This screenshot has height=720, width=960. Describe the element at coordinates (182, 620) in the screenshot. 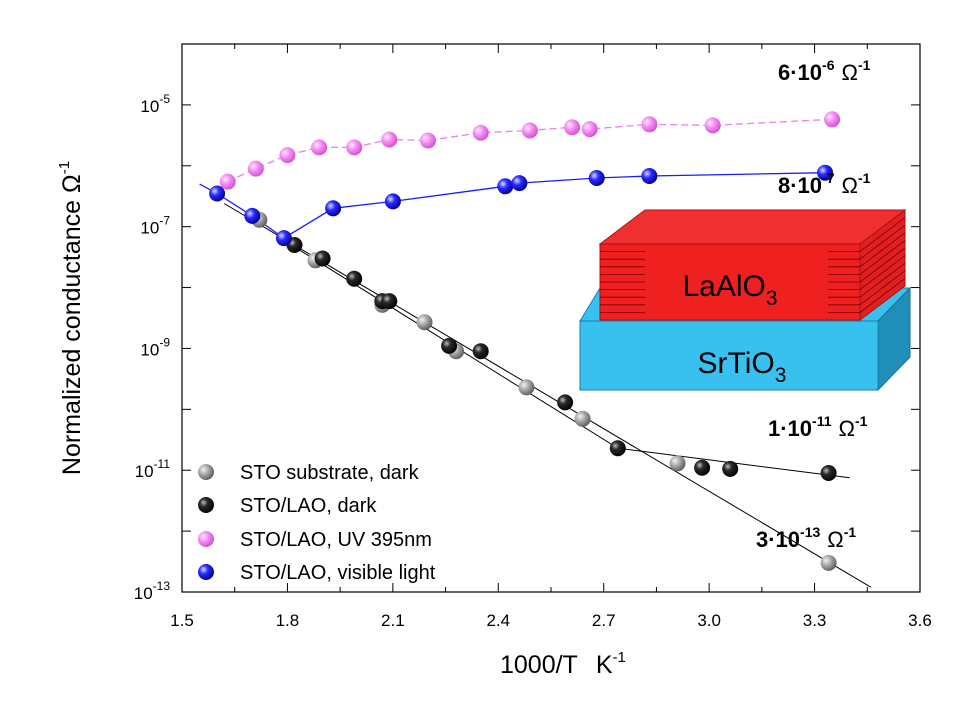

I see `x-tick-label: 1.5` at that location.